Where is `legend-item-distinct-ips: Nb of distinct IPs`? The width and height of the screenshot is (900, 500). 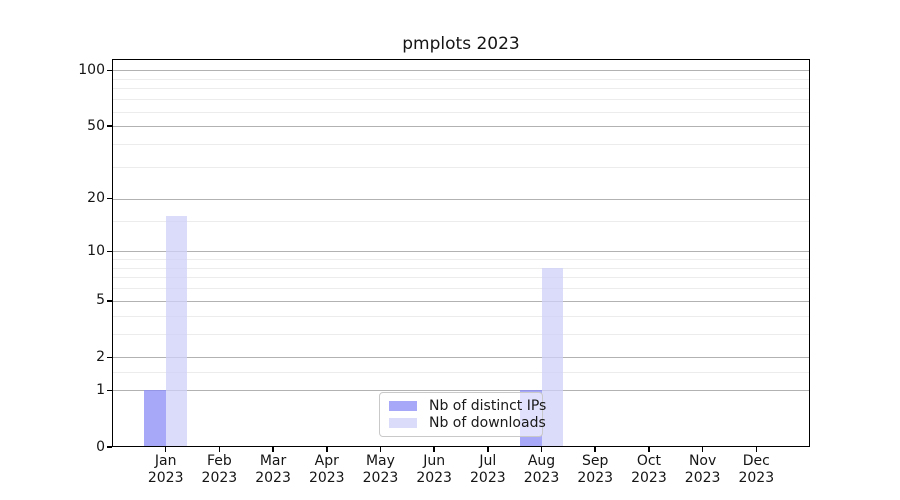 legend-item-distinct-ips: Nb of distinct IPs is located at coordinates (467, 406).